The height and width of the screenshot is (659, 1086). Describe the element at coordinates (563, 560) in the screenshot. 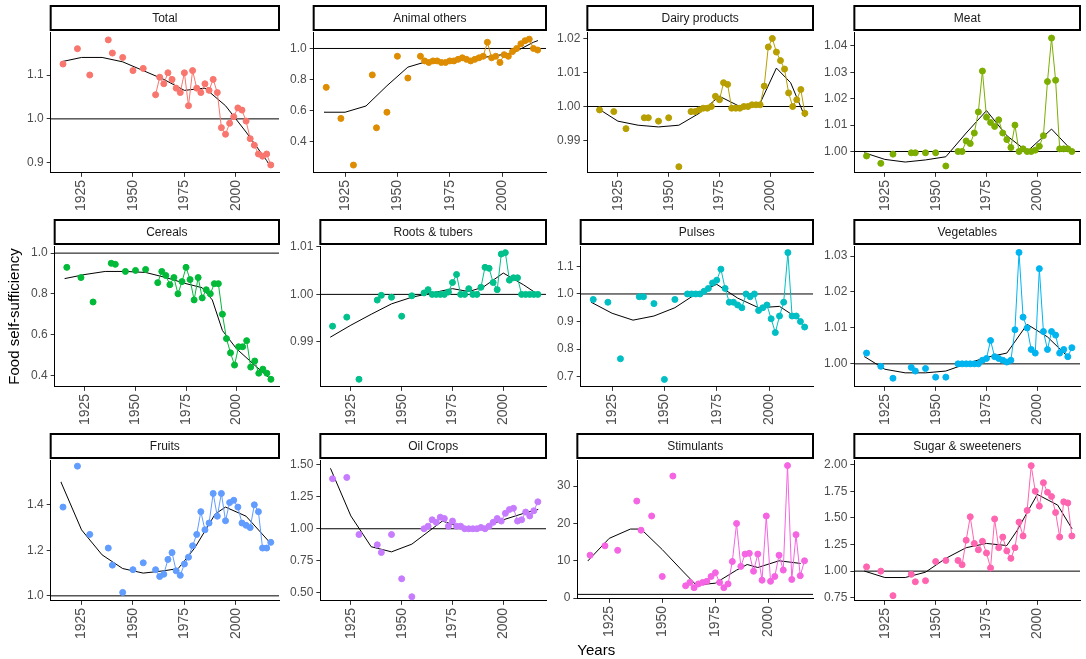

I see `y-tick-label: 10` at that location.